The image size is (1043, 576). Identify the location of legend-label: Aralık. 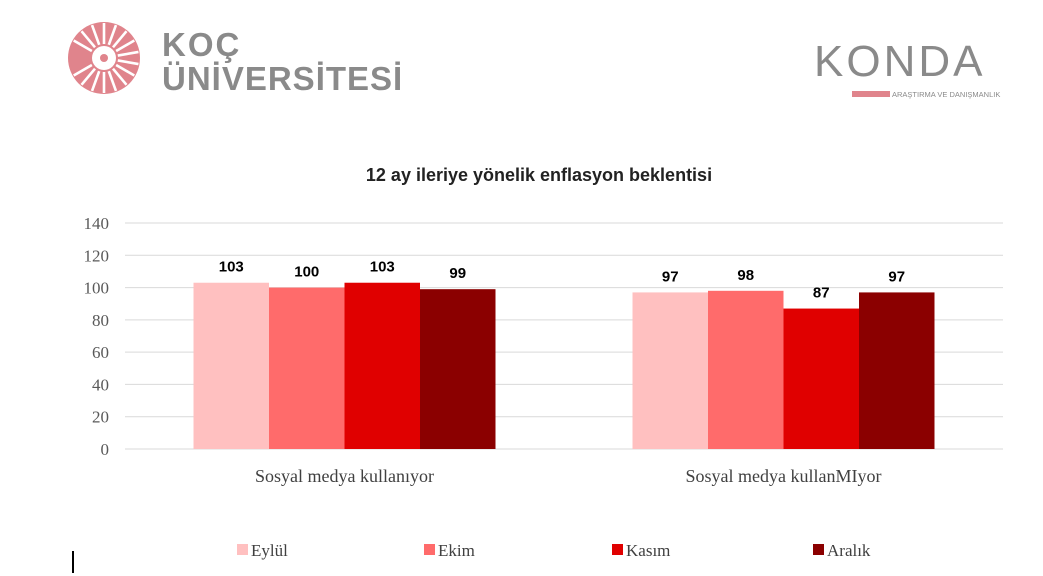
(849, 550).